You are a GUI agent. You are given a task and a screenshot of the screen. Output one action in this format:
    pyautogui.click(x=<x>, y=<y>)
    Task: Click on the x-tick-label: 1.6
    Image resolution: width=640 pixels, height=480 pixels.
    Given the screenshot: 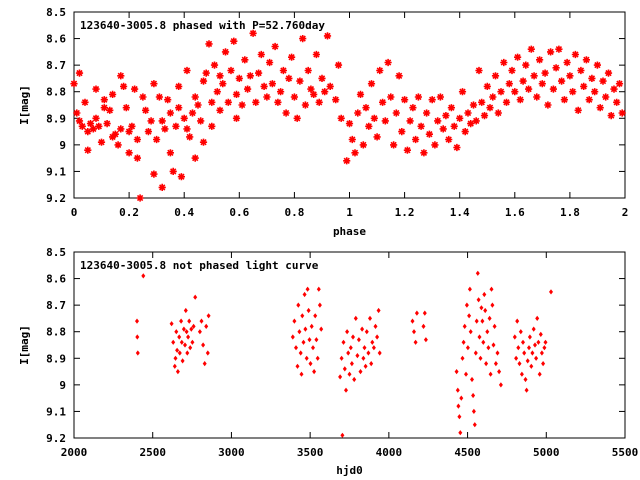 What is the action you would take?
    pyautogui.click(x=515, y=212)
    